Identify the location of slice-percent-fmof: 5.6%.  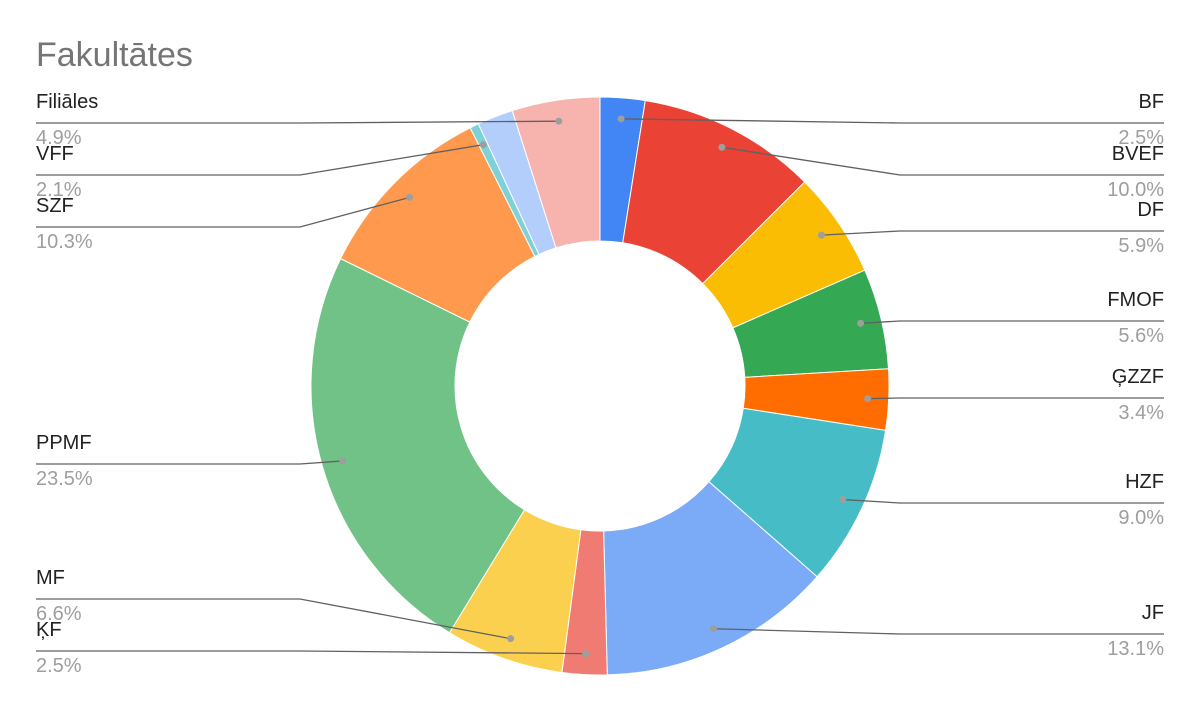
(1141, 336).